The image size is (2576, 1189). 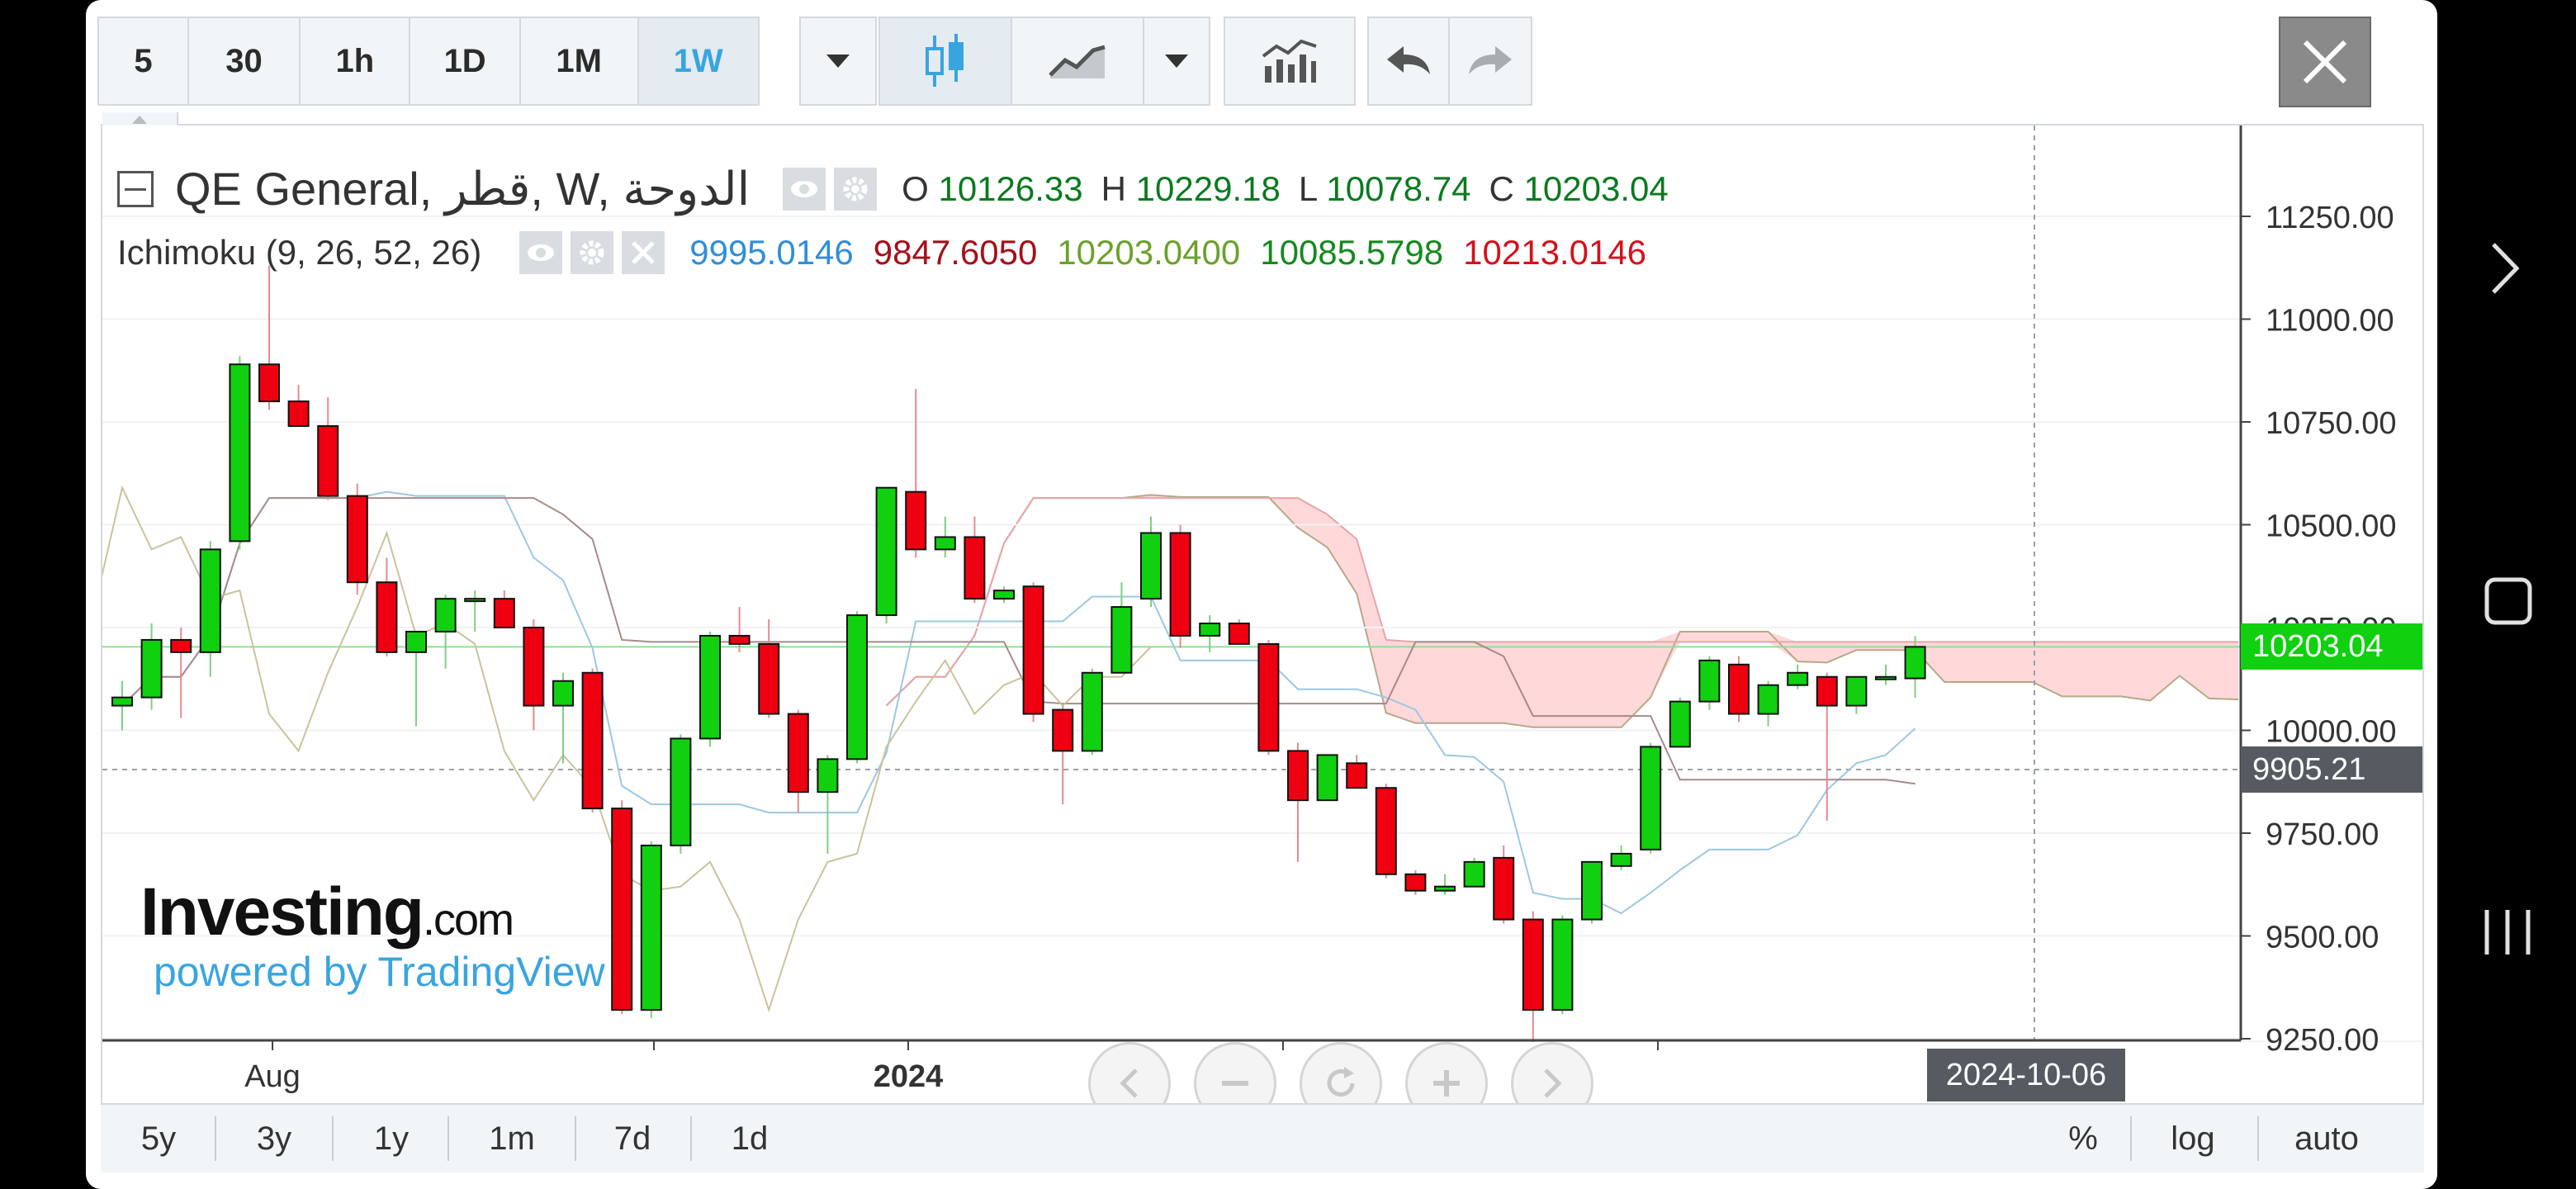 I want to click on time-tick-label: Aug, so click(x=272, y=1076).